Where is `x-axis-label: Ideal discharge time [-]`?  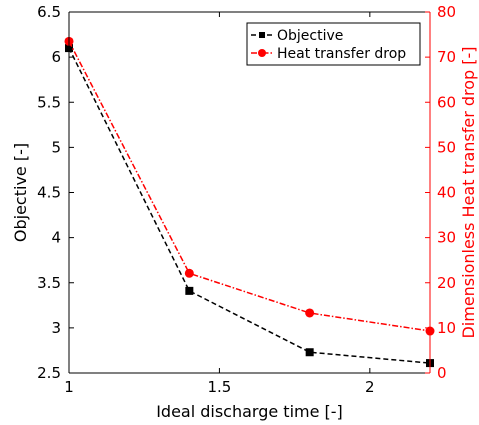
x-axis-label: Ideal discharge time [-] is located at coordinates (249, 411).